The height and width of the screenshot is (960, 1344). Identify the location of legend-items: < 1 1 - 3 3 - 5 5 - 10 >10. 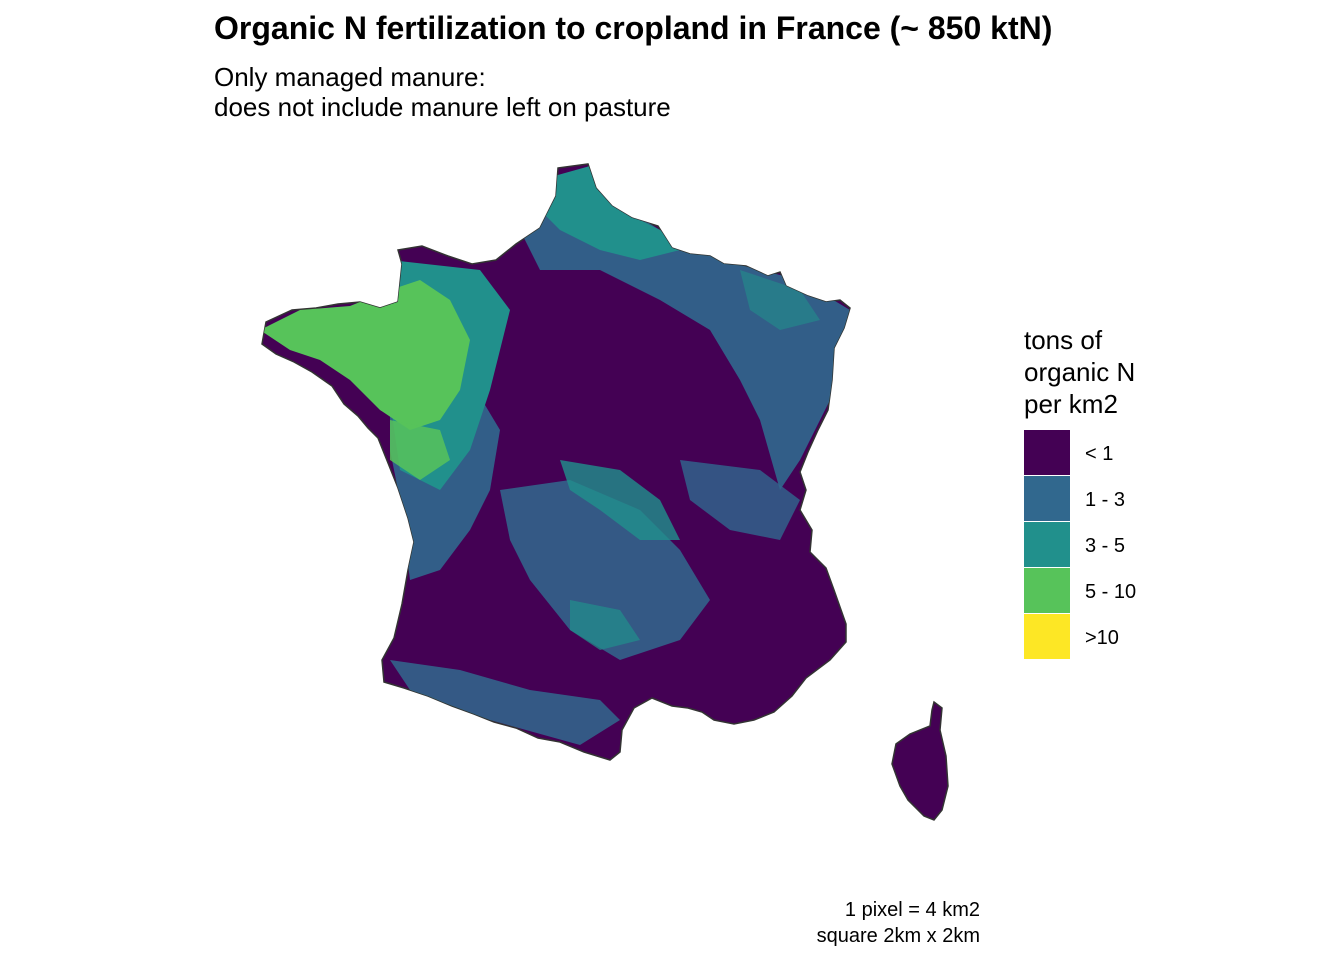
(1080, 545).